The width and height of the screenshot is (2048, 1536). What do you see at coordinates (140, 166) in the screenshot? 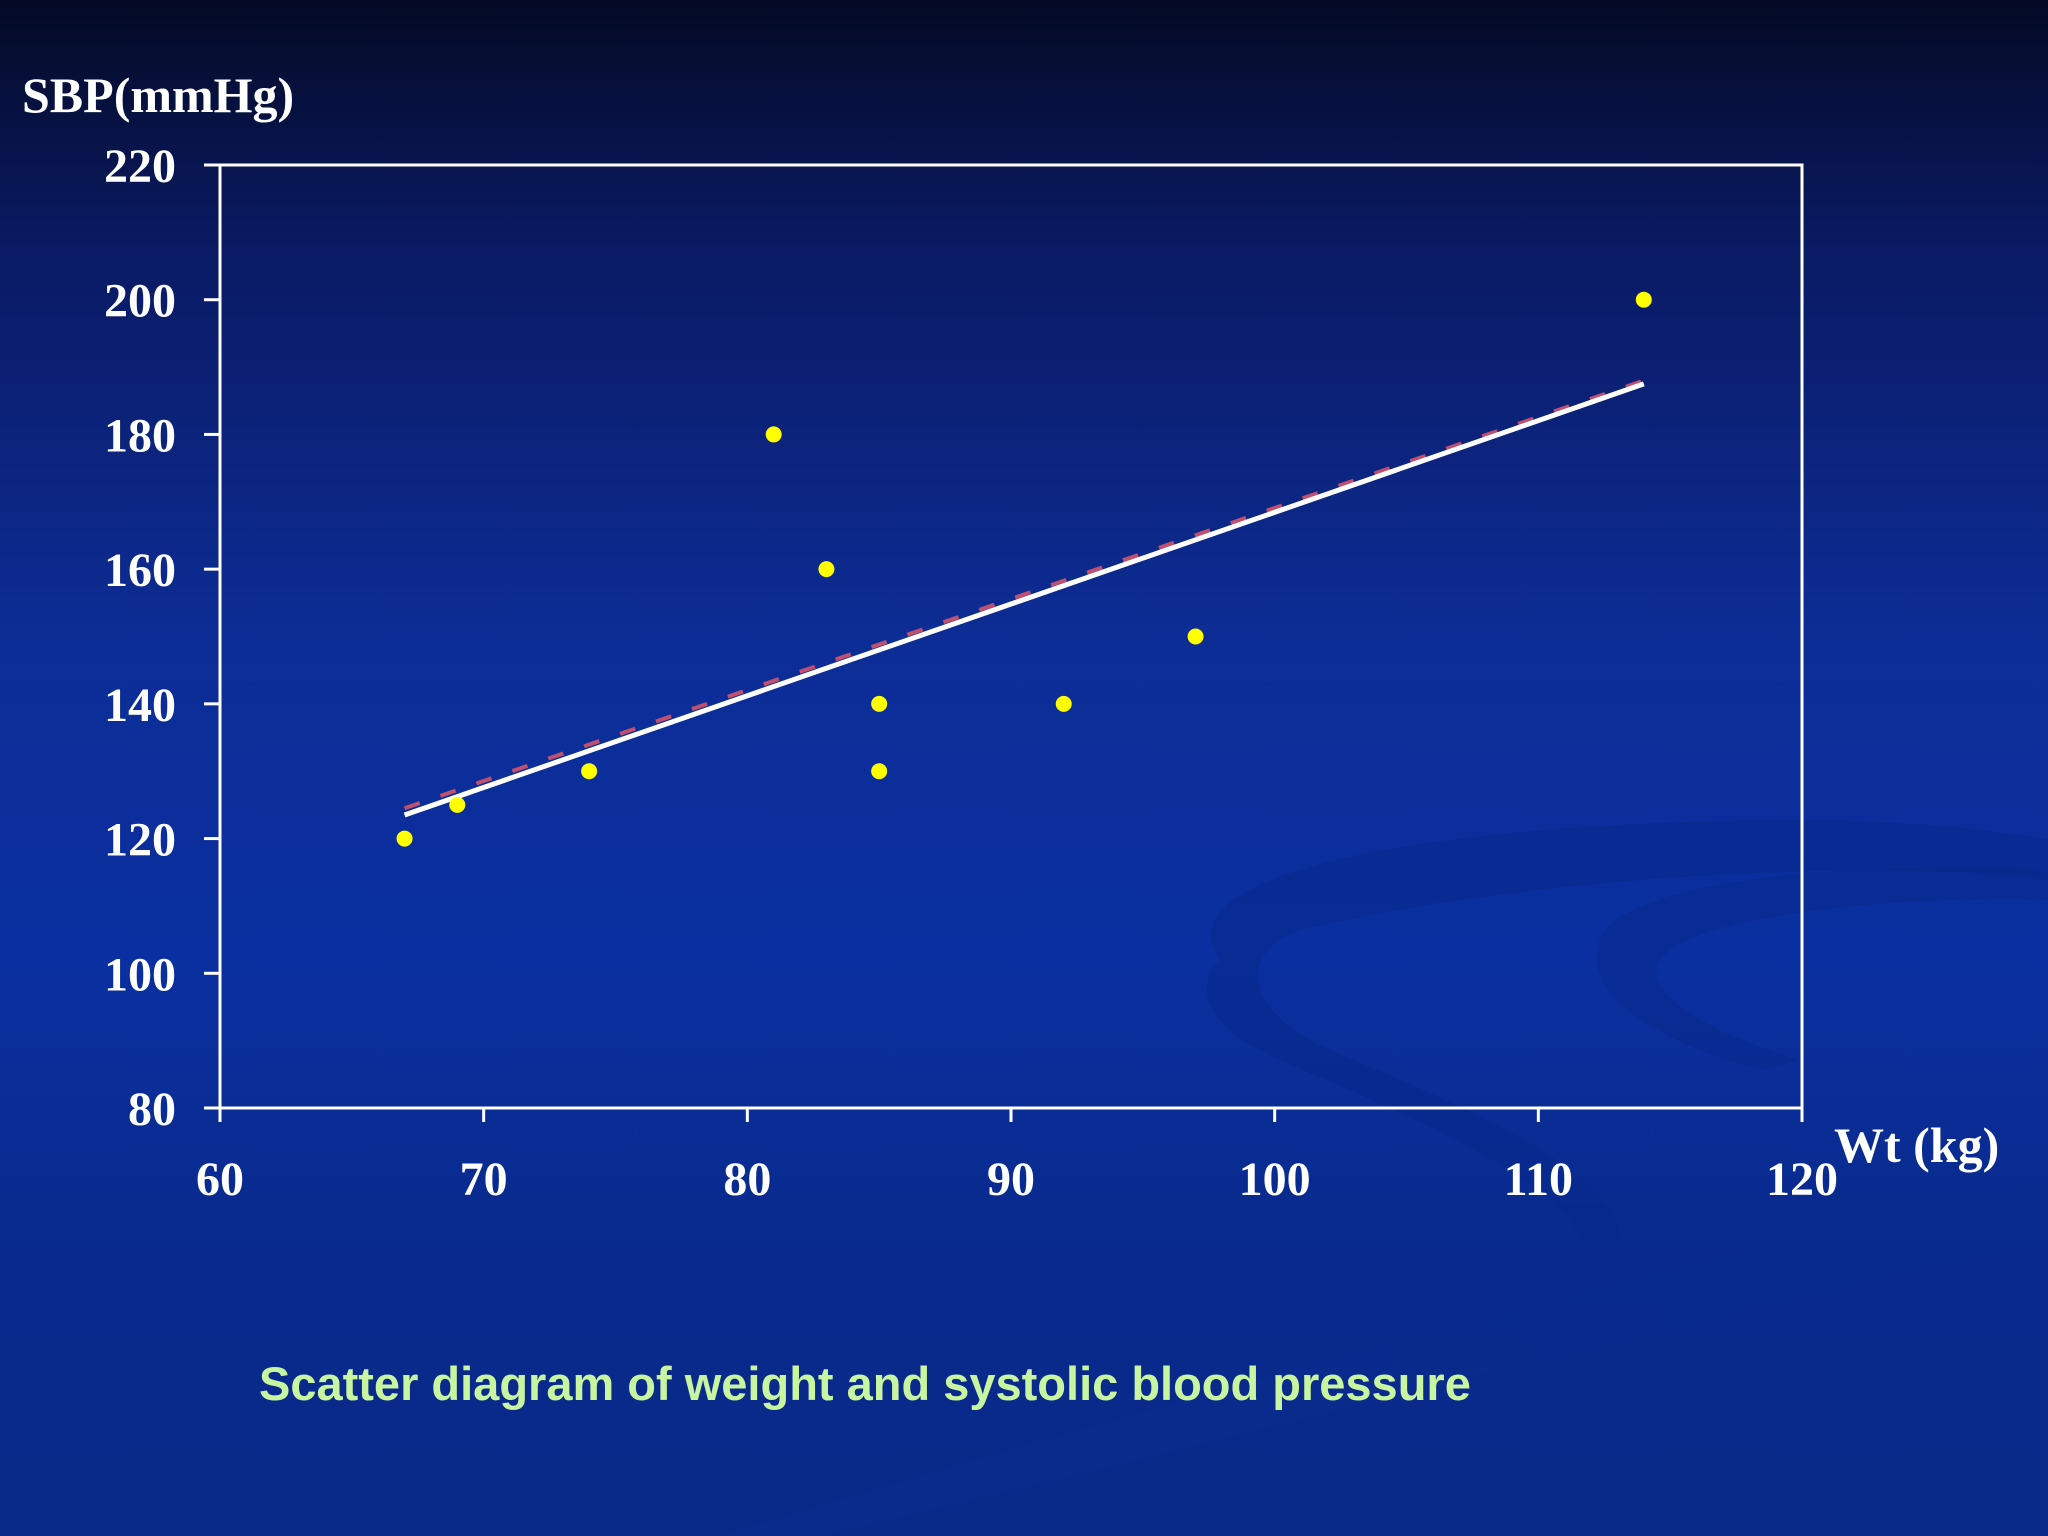
I see `y-tick-label: 220` at bounding box center [140, 166].